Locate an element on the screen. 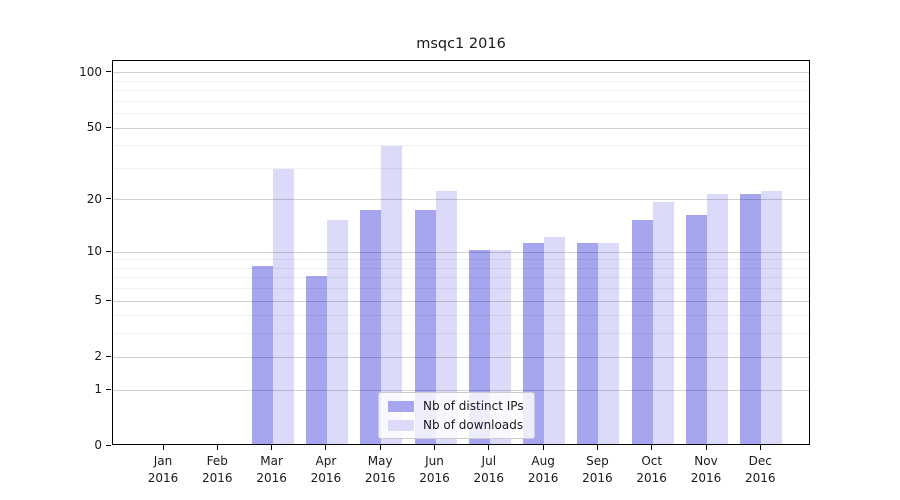  y-tick-label: 100 is located at coordinates (90, 71).